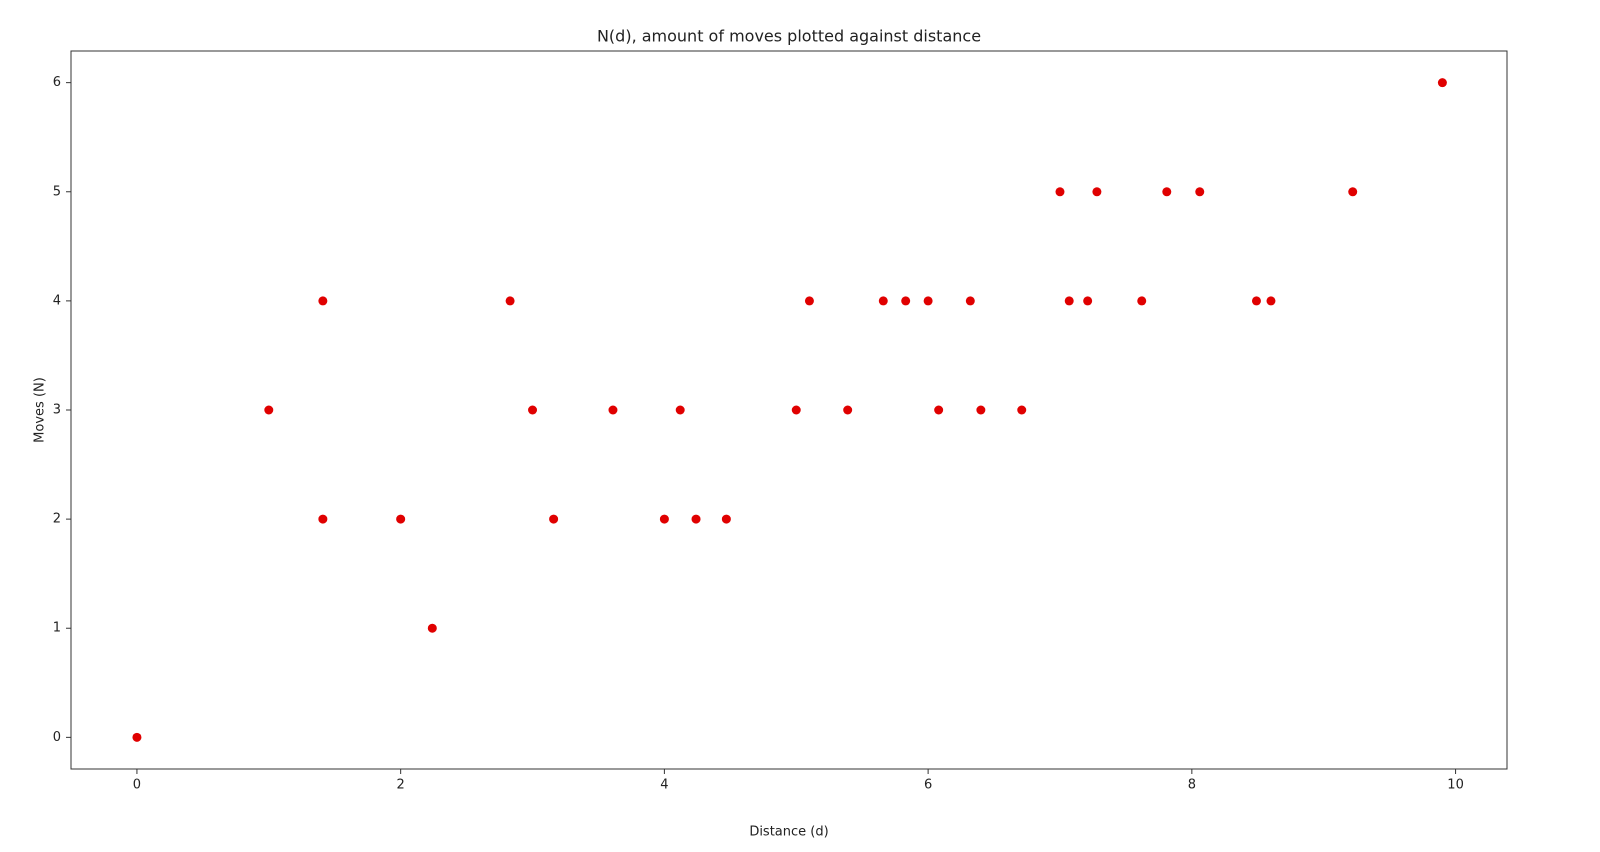 This screenshot has width=1600, height=852. What do you see at coordinates (928, 785) in the screenshot?
I see `x-tick-label: 6` at bounding box center [928, 785].